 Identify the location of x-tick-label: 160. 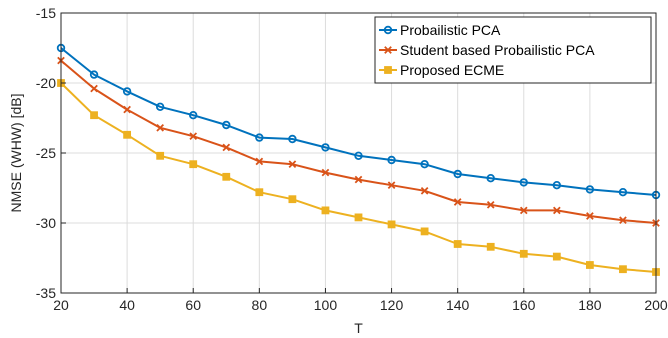
(524, 305).